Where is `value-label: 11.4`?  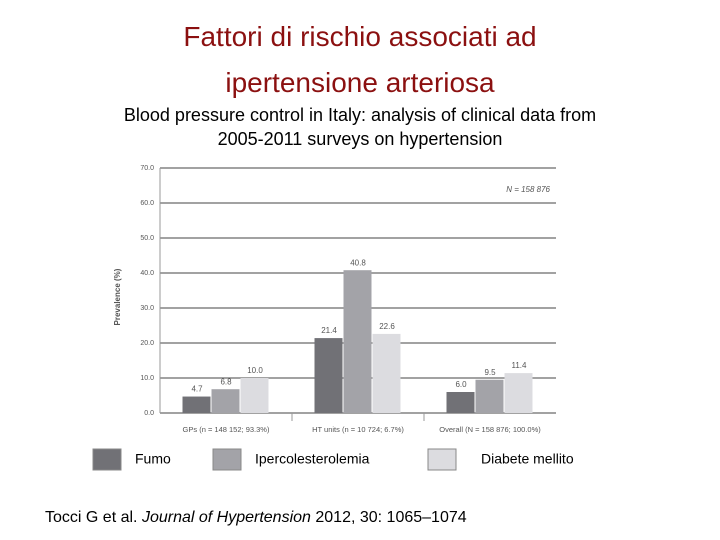
value-label: 11.4 is located at coordinates (520, 365).